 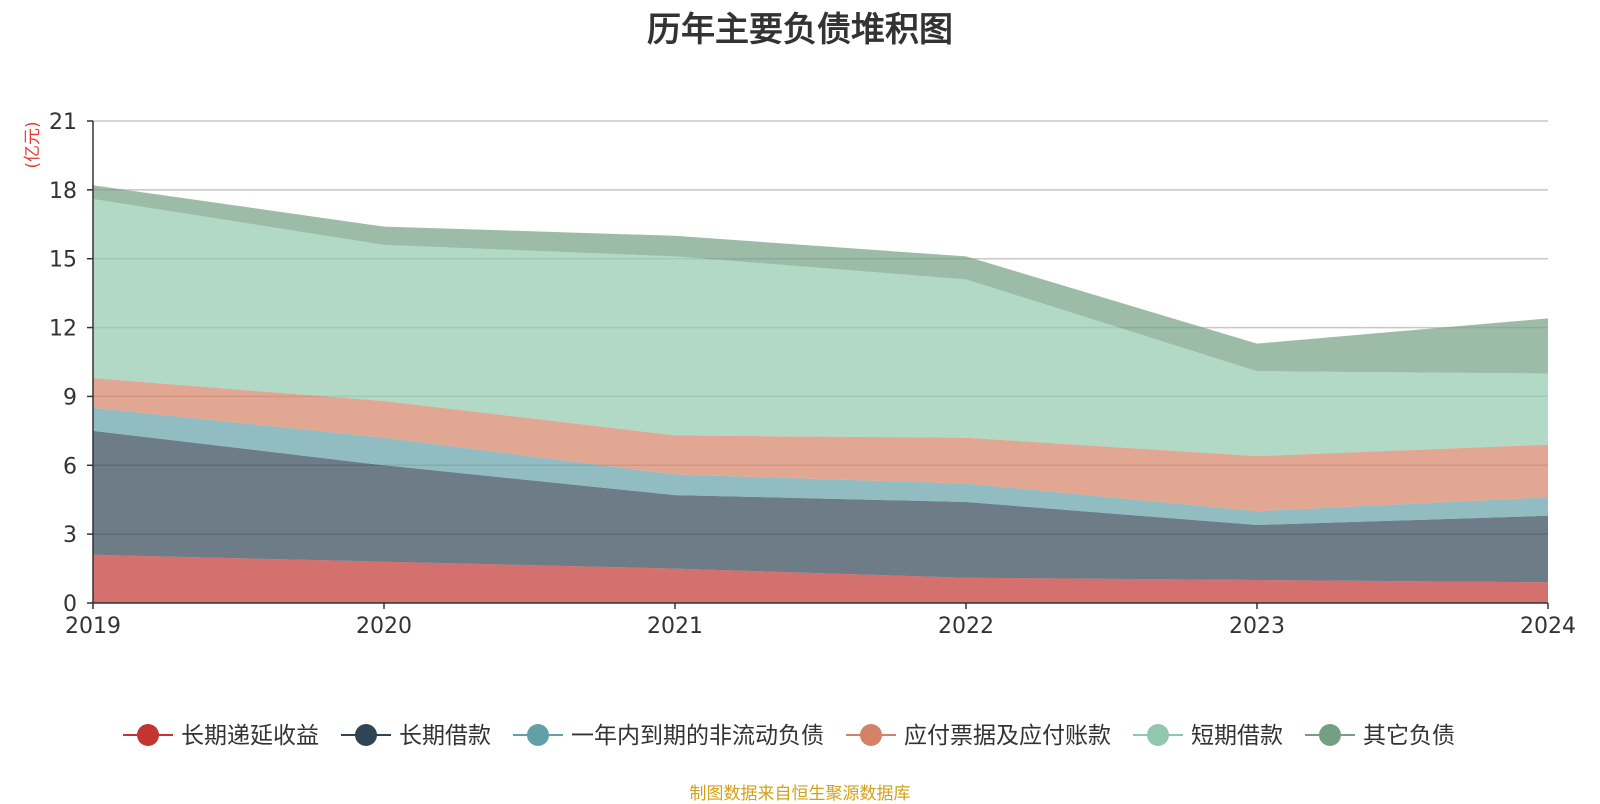 I want to click on legend-item-应付票据及应付账款: 应付票据及应付账款, so click(x=978, y=736).